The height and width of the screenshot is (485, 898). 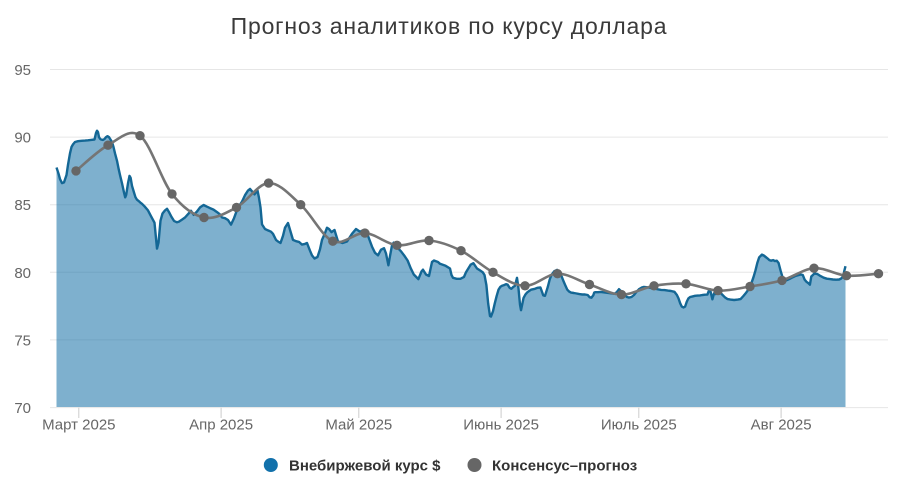 What do you see at coordinates (501, 425) in the screenshot?
I see `svg-text: Июнь 2025` at bounding box center [501, 425].